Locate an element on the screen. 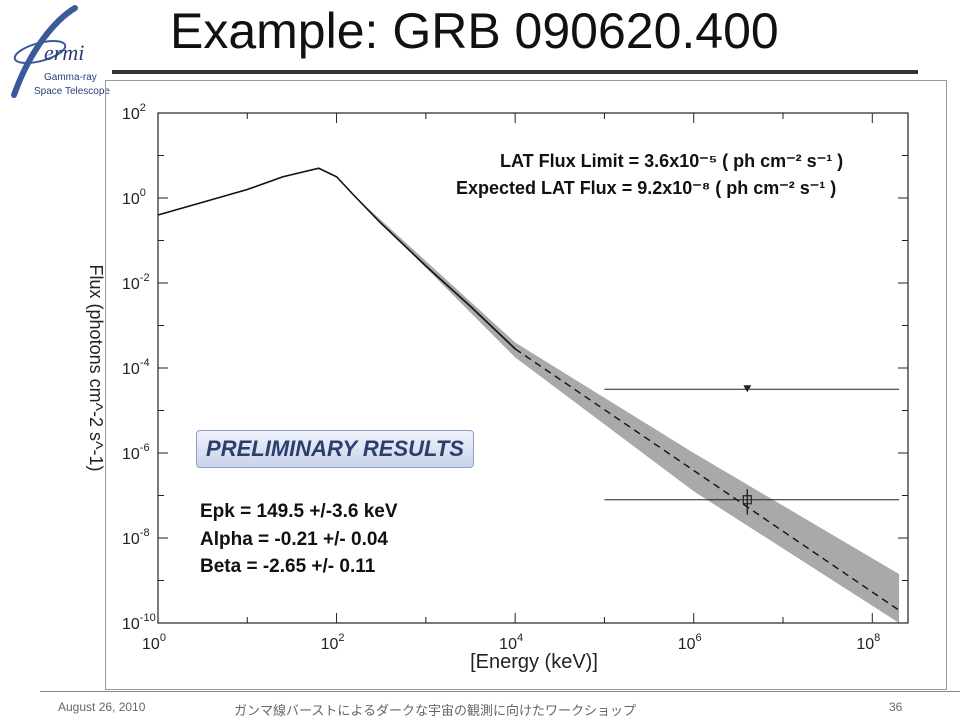 This screenshot has width=960, height=720. x-tick-label: 10⁸ is located at coordinates (868, 642).